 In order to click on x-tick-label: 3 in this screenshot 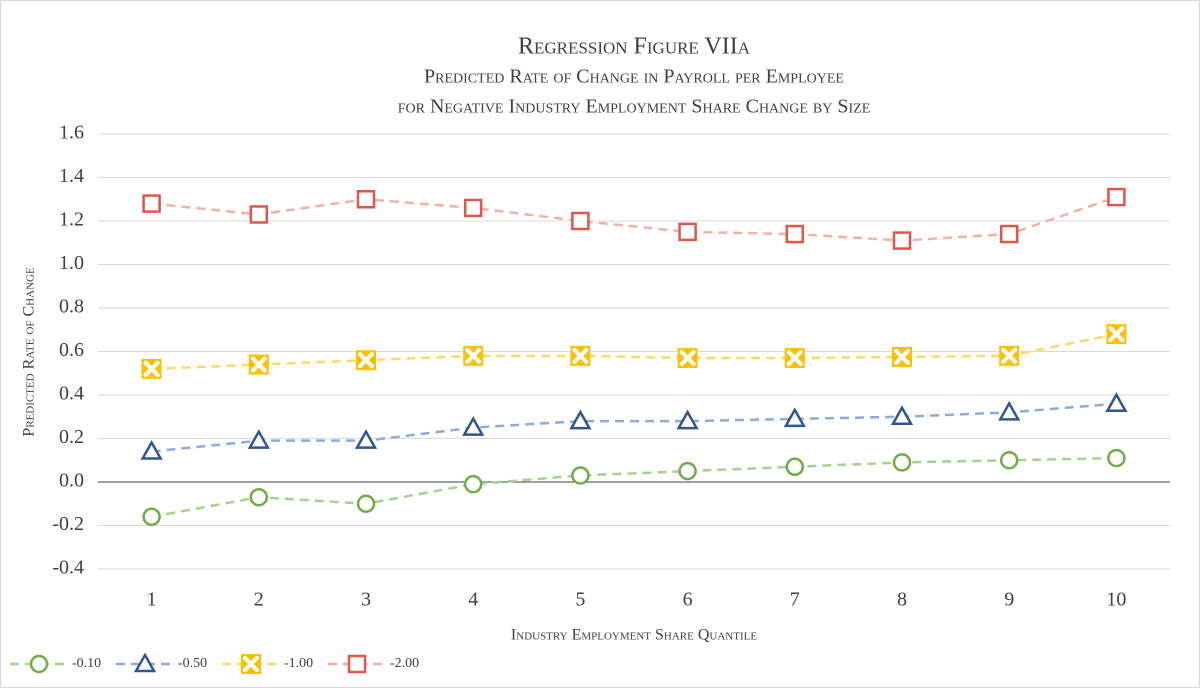, I will do `click(366, 600)`.